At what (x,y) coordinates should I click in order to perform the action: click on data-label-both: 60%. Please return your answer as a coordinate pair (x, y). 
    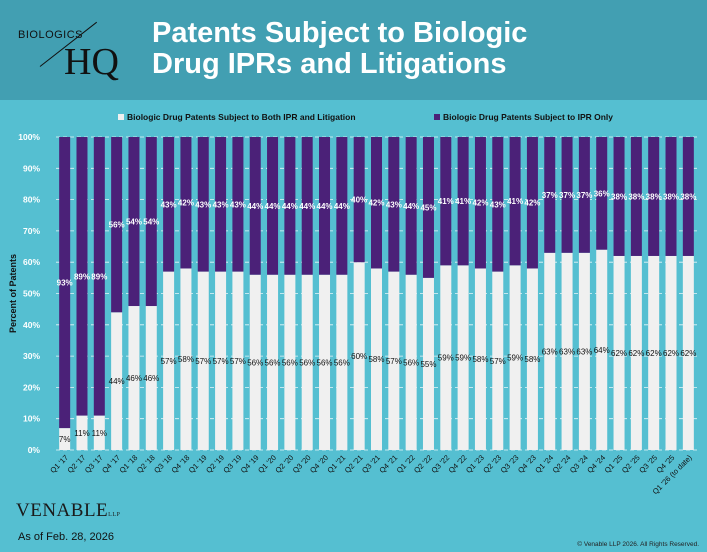
    Looking at the image, I should click on (359, 356).